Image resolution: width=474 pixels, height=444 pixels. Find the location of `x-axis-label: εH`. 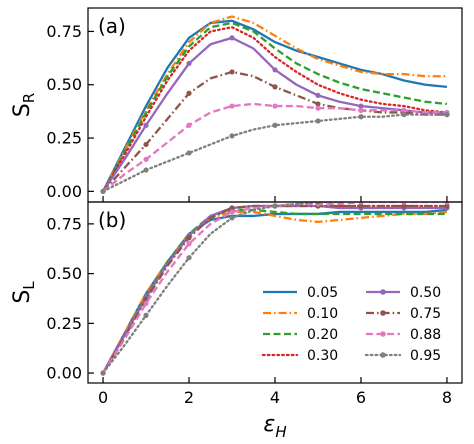

x-axis-label: εH is located at coordinates (274, 426).